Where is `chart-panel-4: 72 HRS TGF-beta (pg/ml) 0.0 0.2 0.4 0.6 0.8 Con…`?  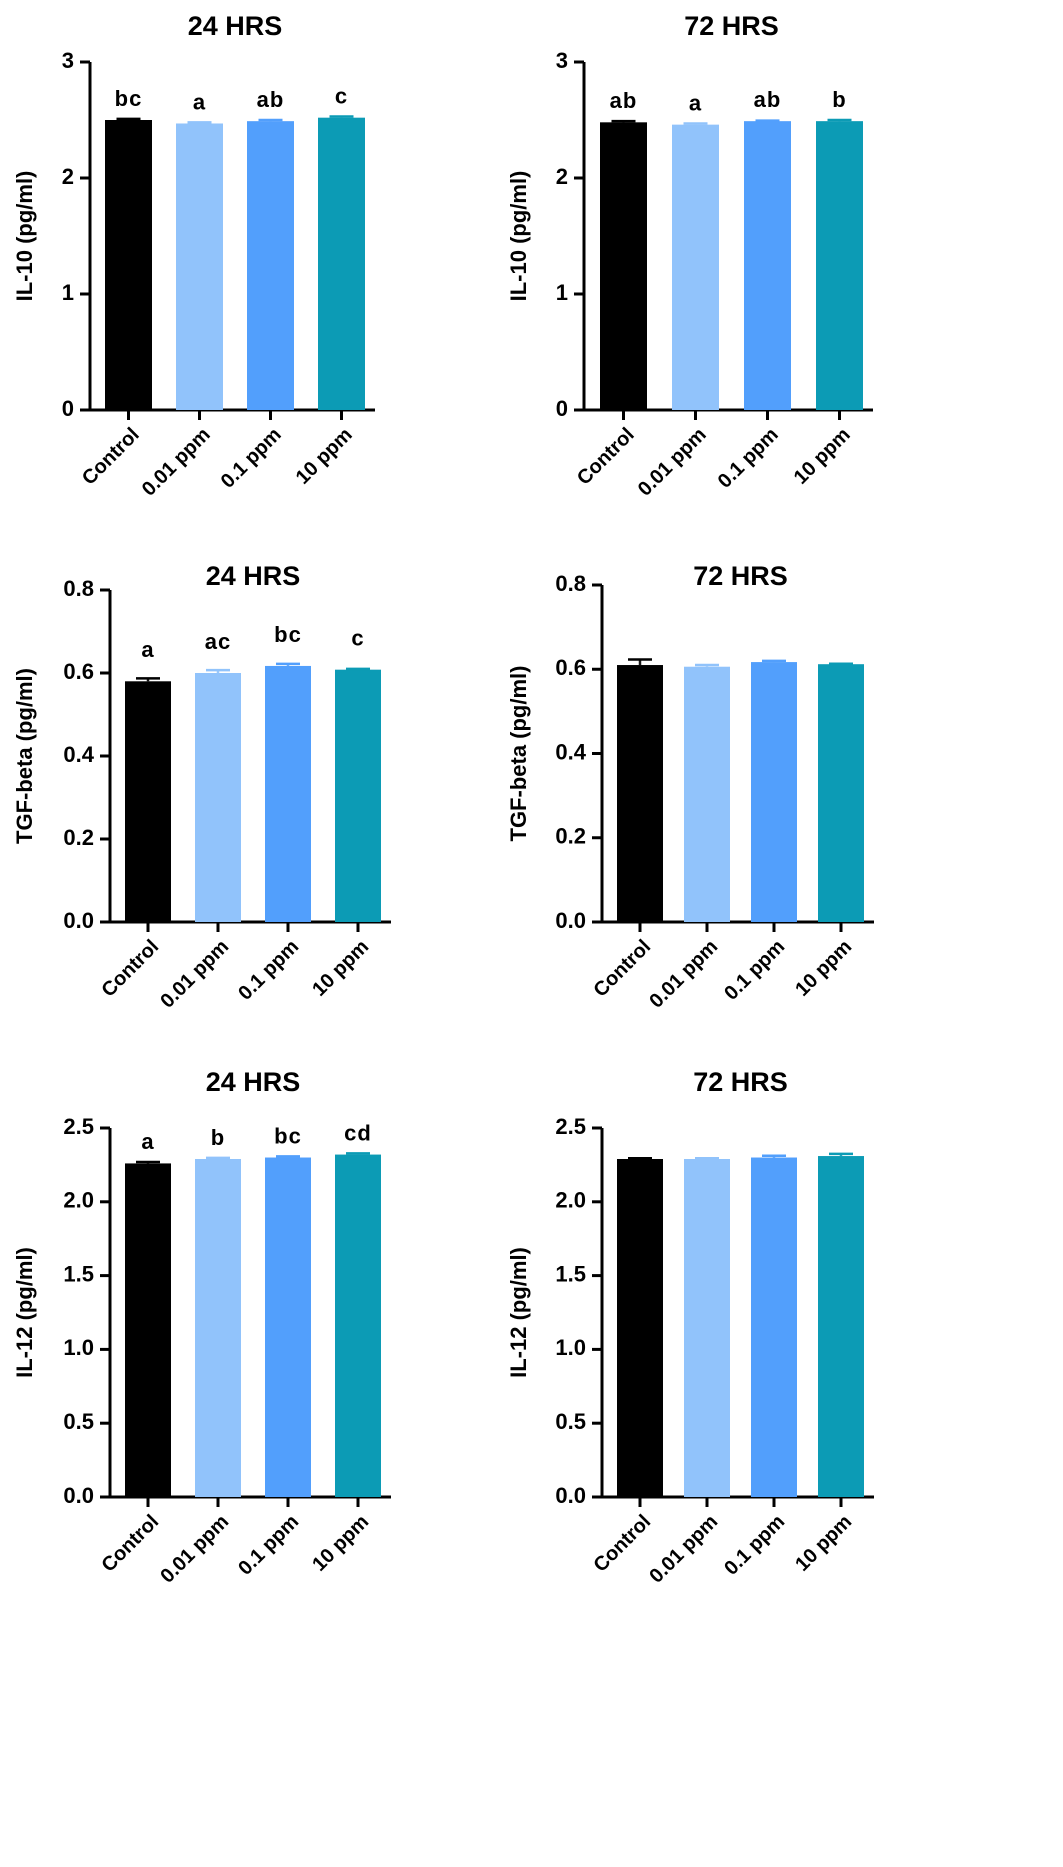
chart-panel-4: 72 HRS TGF-beta (pg/ml) 0.0 0.2 0.4 0.6 0.8 Con… is located at coordinates (690, 787).